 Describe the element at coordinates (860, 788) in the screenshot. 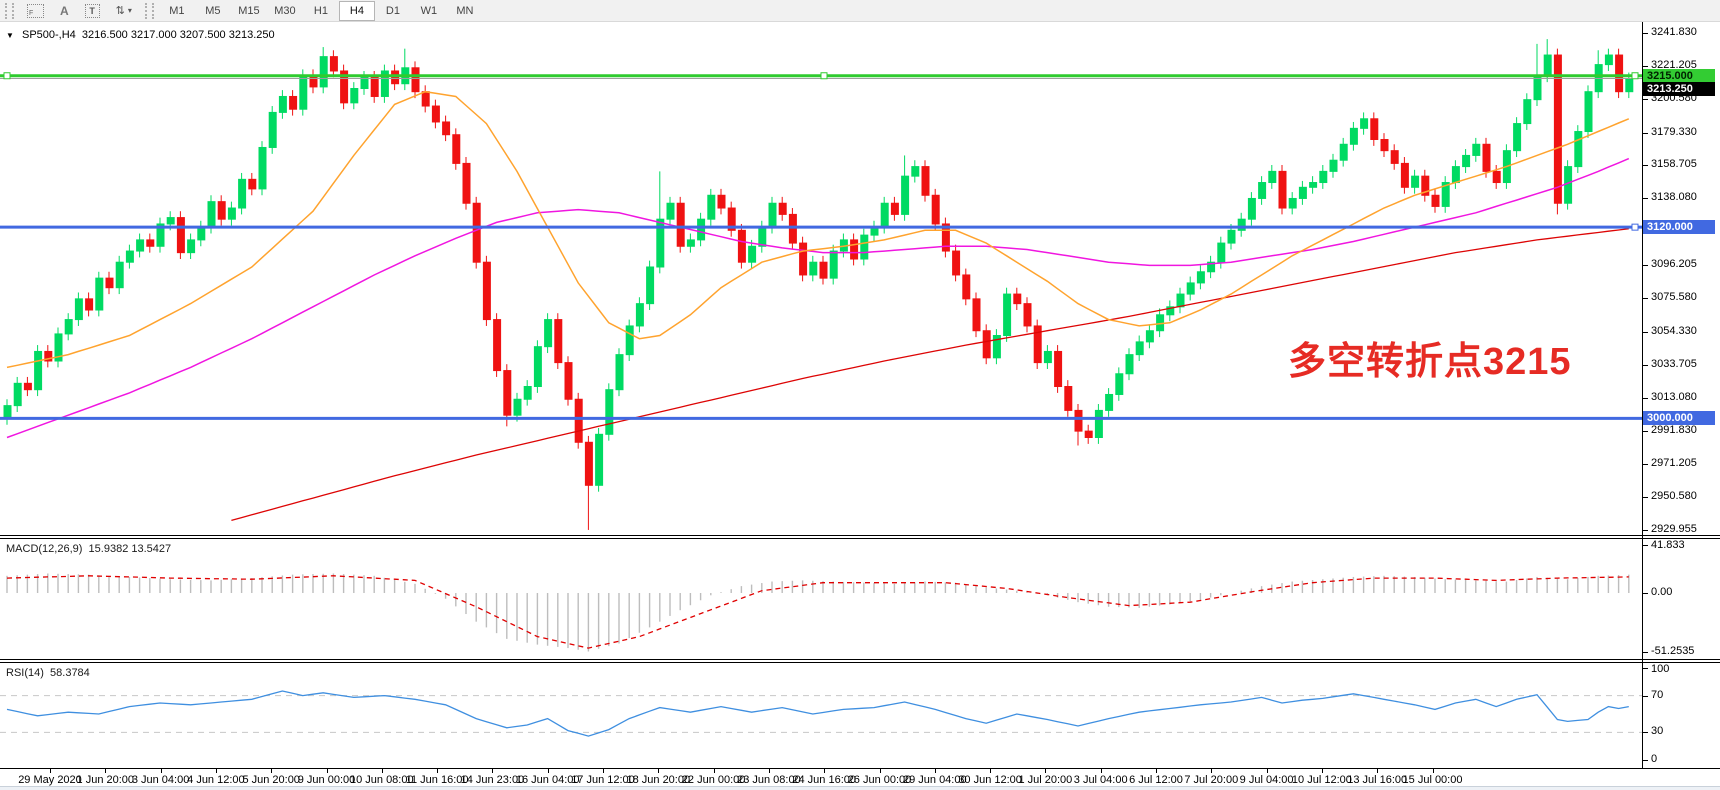

I see `status-strip` at that location.